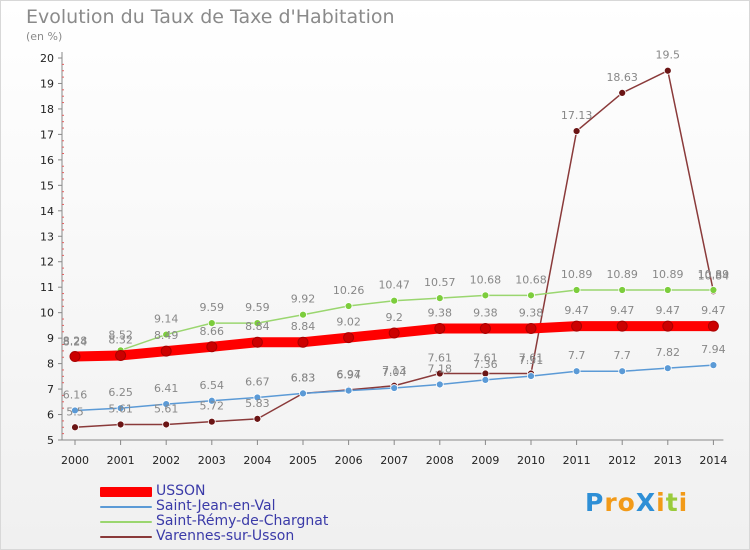 The height and width of the screenshot is (550, 750). Describe the element at coordinates (120, 392) in the screenshot. I see `data-label-saint-jean-en-val: 6.25` at that location.